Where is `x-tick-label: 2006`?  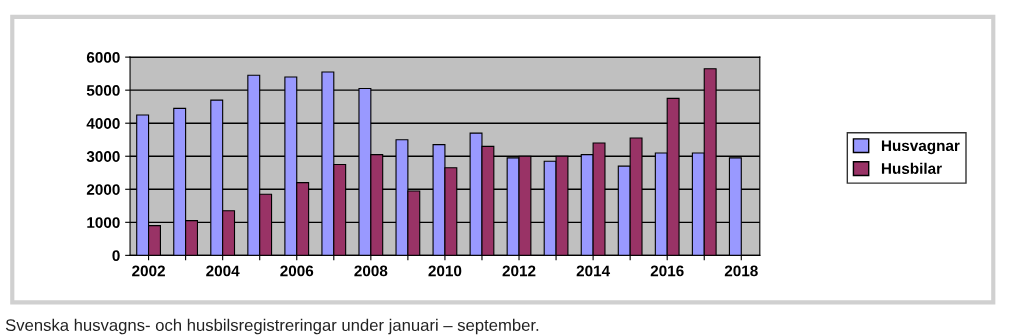
x-tick-label: 2006 is located at coordinates (297, 271).